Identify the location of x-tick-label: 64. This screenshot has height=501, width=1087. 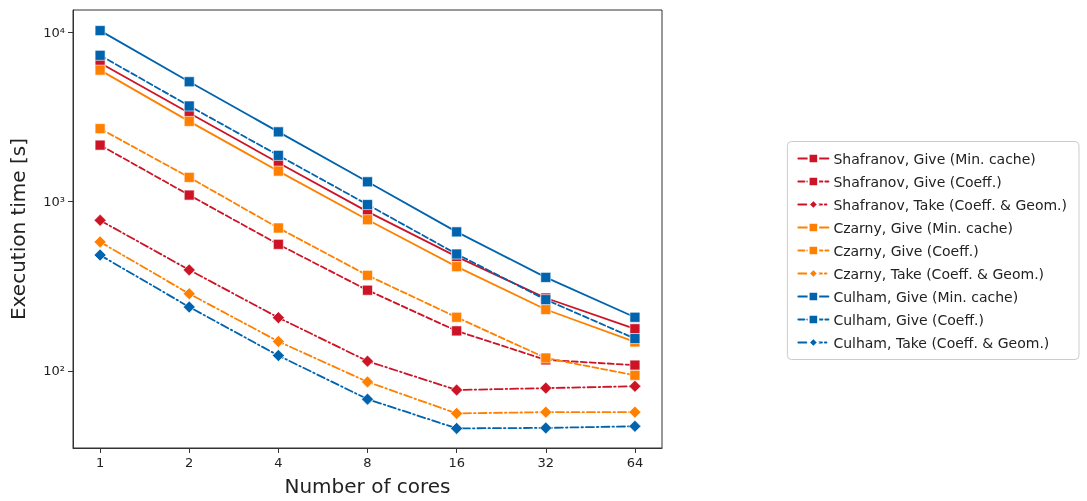
(635, 462).